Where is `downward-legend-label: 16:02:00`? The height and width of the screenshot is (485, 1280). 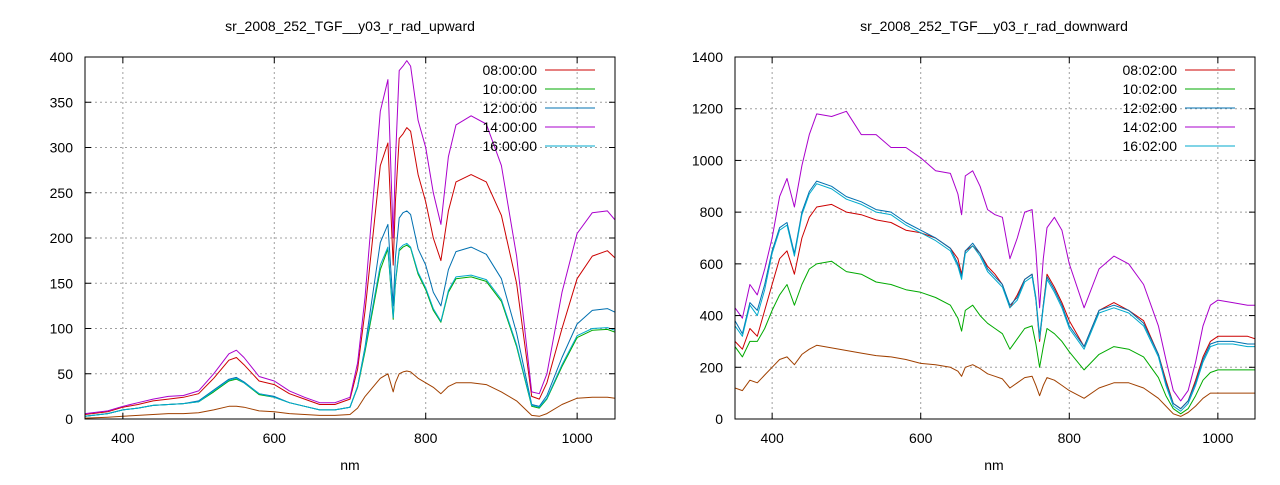
downward-legend-label: 16:02:00 is located at coordinates (1150, 146).